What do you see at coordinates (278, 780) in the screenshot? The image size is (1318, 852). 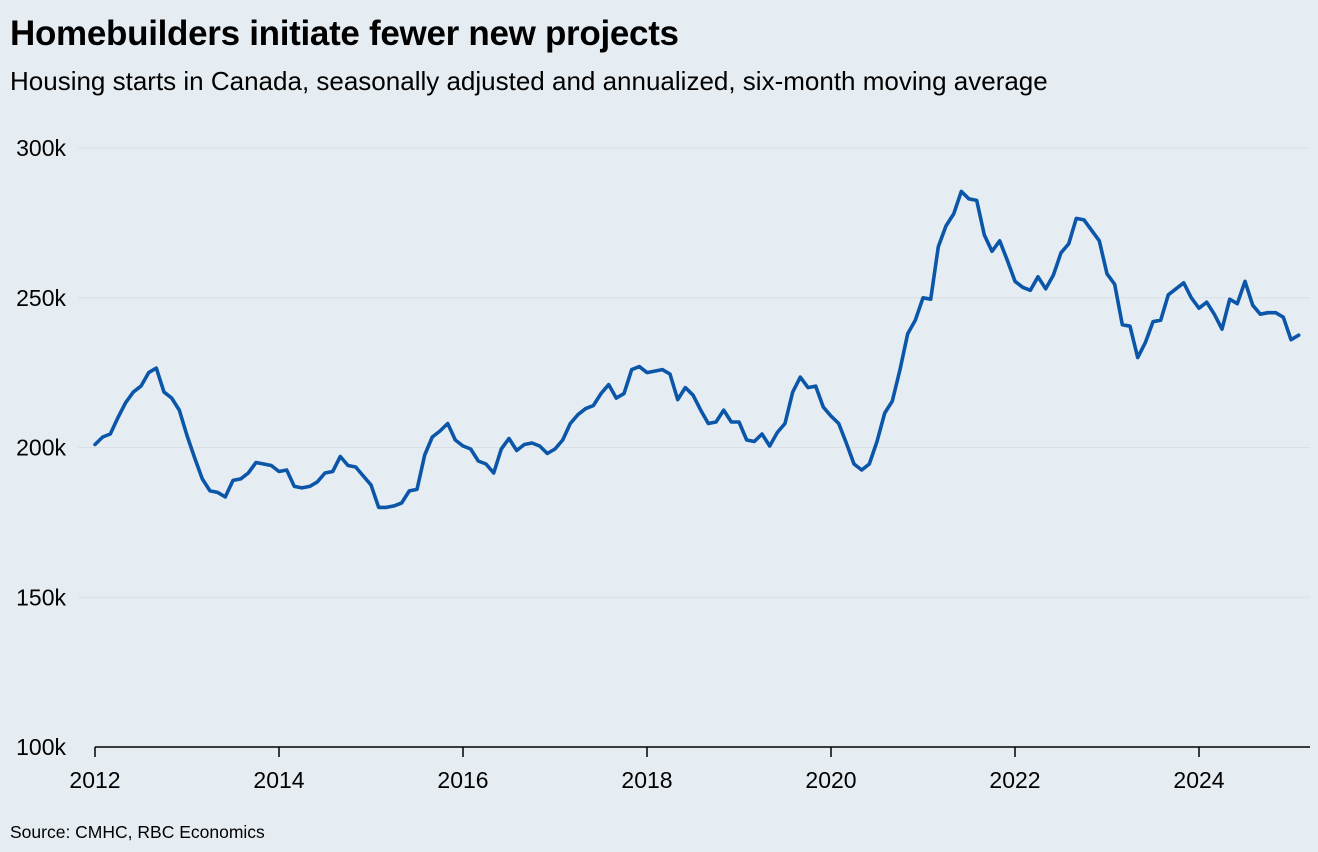 I see `x-tick-label: 2014` at bounding box center [278, 780].